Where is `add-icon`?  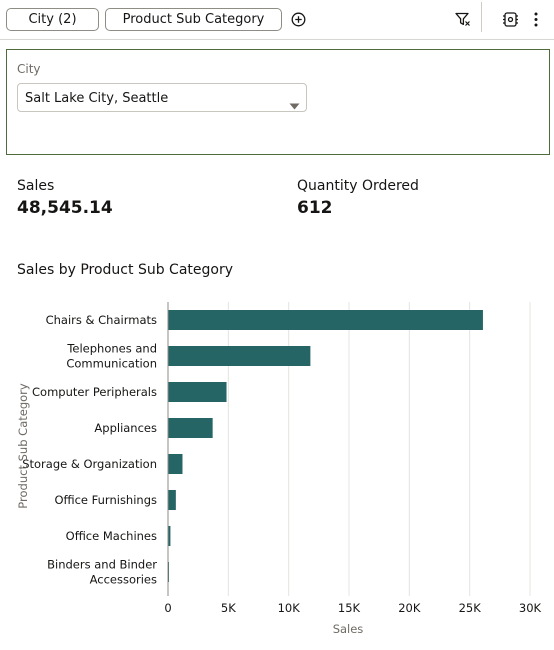 add-icon is located at coordinates (298, 21).